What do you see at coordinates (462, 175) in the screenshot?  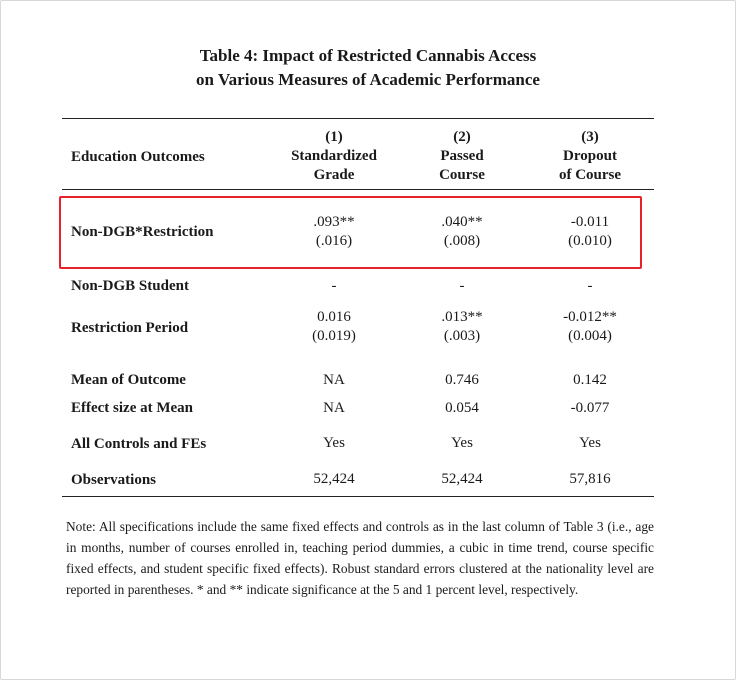 I see `col2-line2: Course` at bounding box center [462, 175].